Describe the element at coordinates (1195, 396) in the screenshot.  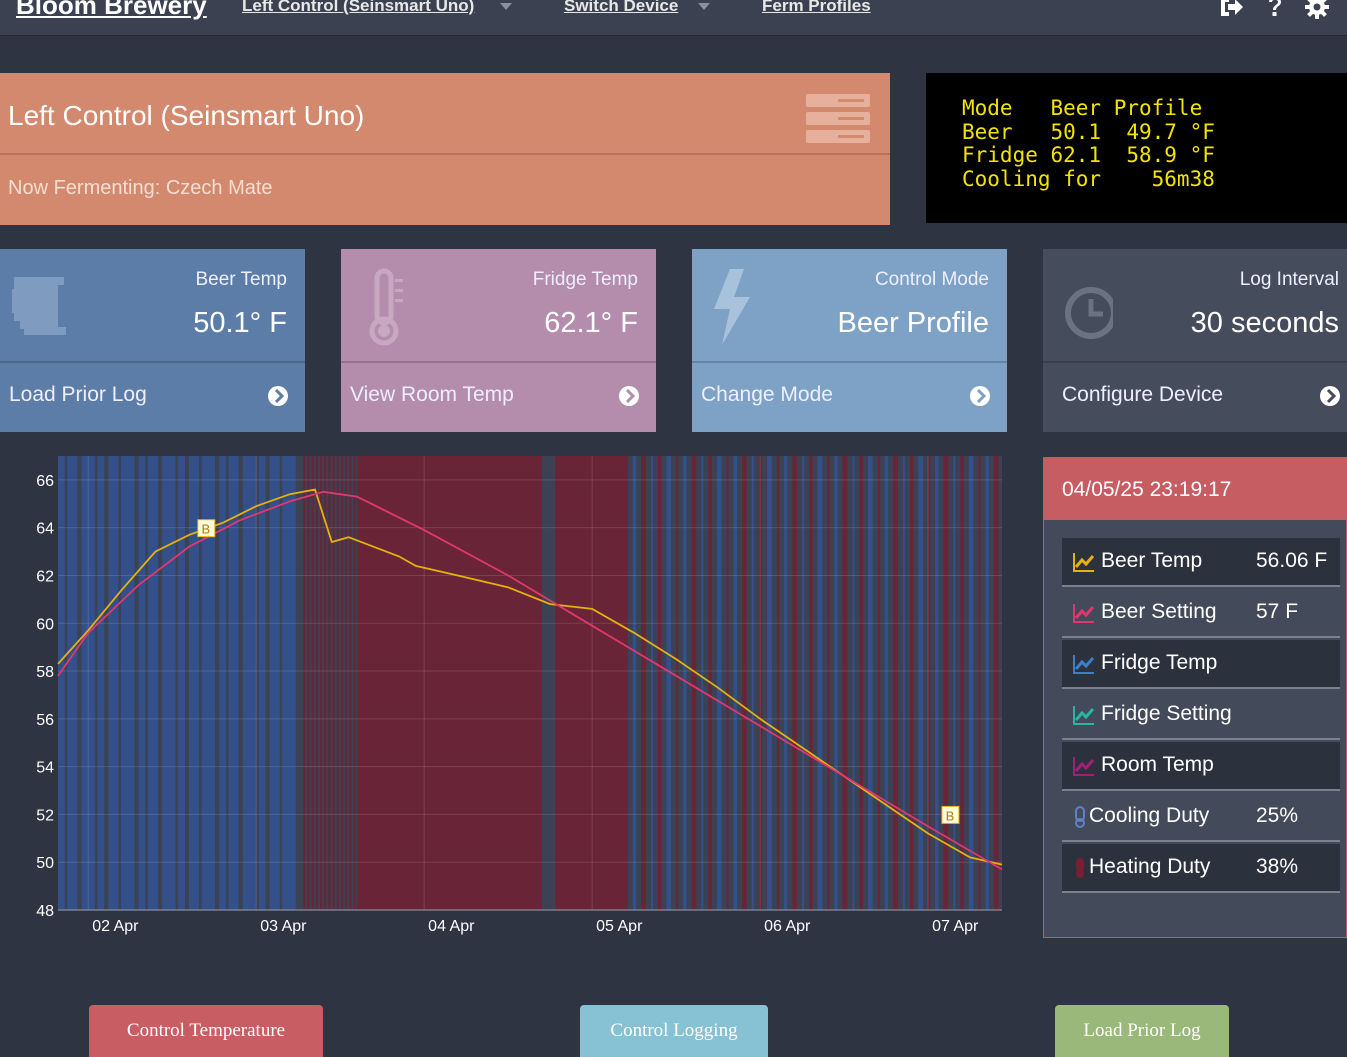
I see `configure-device-action: Configure Device` at that location.